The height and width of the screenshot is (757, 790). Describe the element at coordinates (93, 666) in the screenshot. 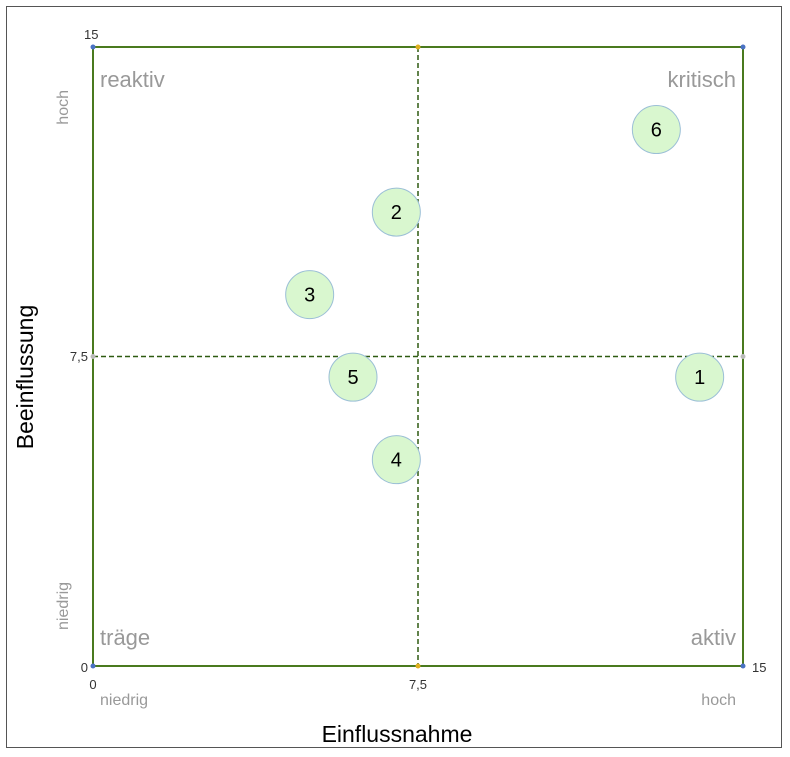

I see `corner-dot-bottom-left` at that location.